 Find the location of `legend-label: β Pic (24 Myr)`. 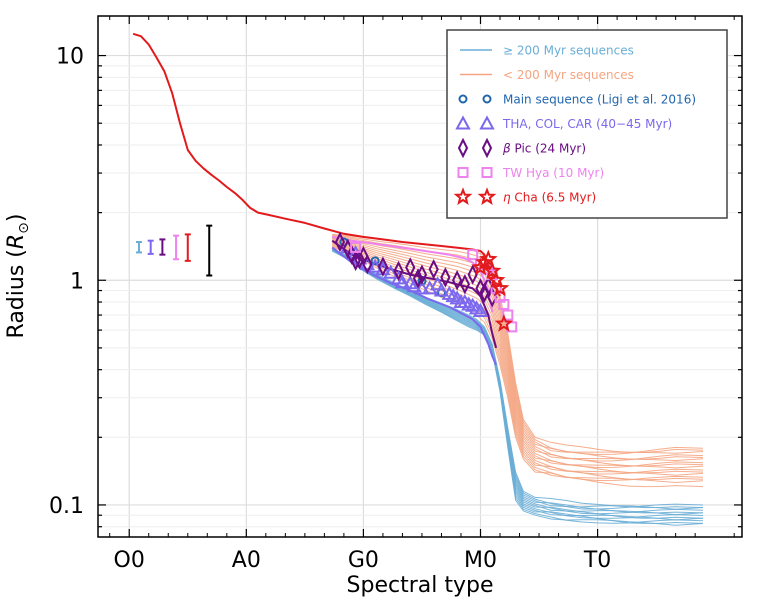

legend-label: β Pic (24 Myr) is located at coordinates (544, 149).